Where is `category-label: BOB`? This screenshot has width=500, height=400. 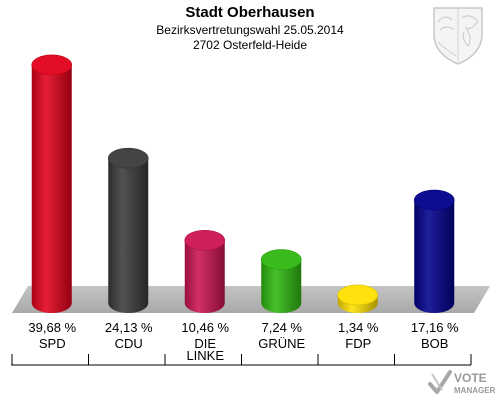 category-label: BOB is located at coordinates (434, 343).